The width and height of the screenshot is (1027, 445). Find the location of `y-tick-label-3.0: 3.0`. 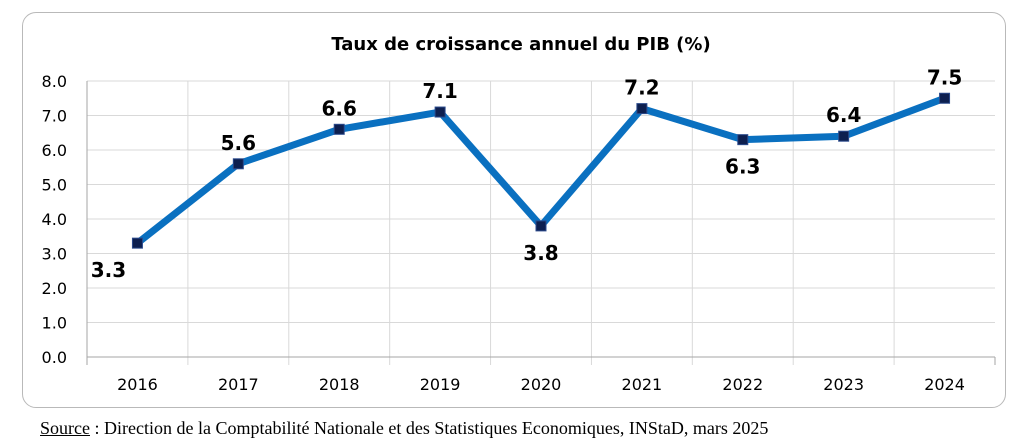

y-tick-label-3.0: 3.0 is located at coordinates (54, 254).